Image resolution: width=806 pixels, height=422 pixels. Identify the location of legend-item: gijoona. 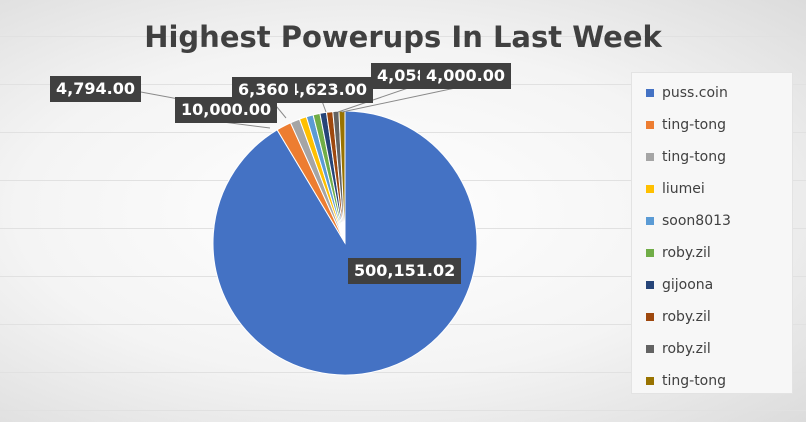
(679, 285).